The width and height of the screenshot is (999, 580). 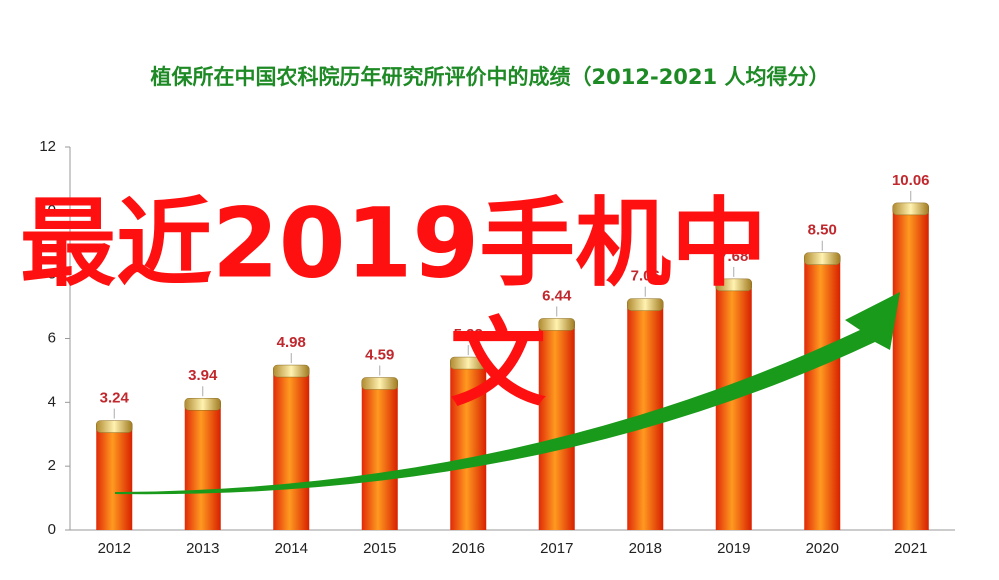 What do you see at coordinates (733, 256) in the screenshot?
I see `value-label: 7.68` at bounding box center [733, 256].